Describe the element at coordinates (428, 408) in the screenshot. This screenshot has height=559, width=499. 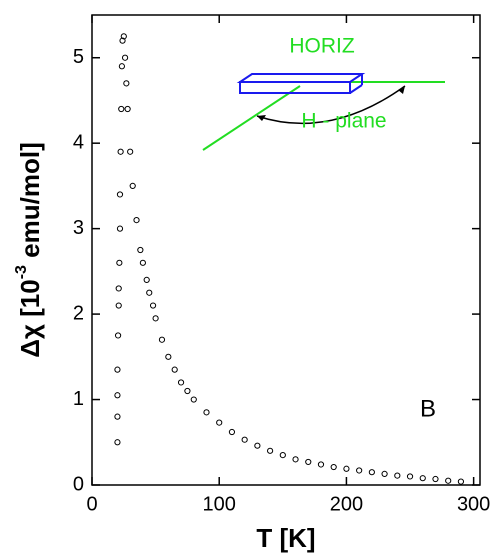
I see `annotation: B` at that location.